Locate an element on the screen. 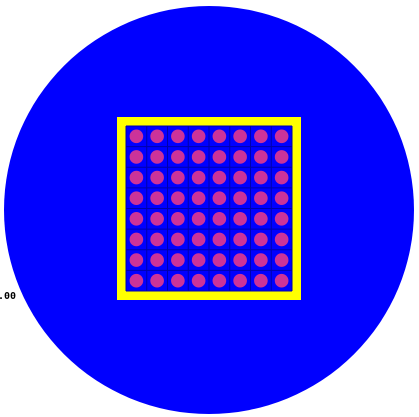 Image resolution: width=419 pixels, height=417 pixels. fuel-pin-array is located at coordinates (209, 208).